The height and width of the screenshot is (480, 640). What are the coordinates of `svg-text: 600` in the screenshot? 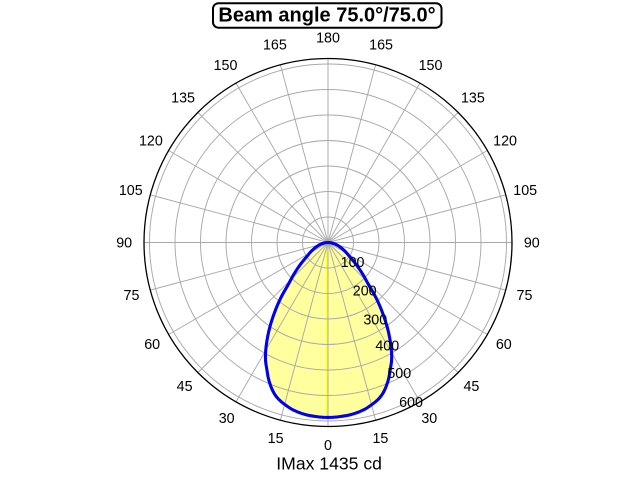 It's located at (411, 403).